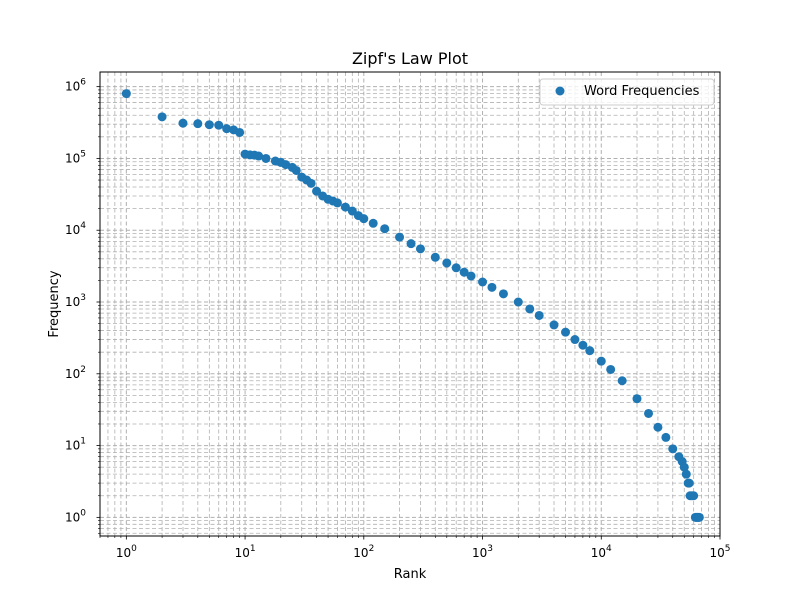 The width and height of the screenshot is (800, 600). Describe the element at coordinates (719, 552) in the screenshot. I see `x-tick-label: 10⁵` at that location.